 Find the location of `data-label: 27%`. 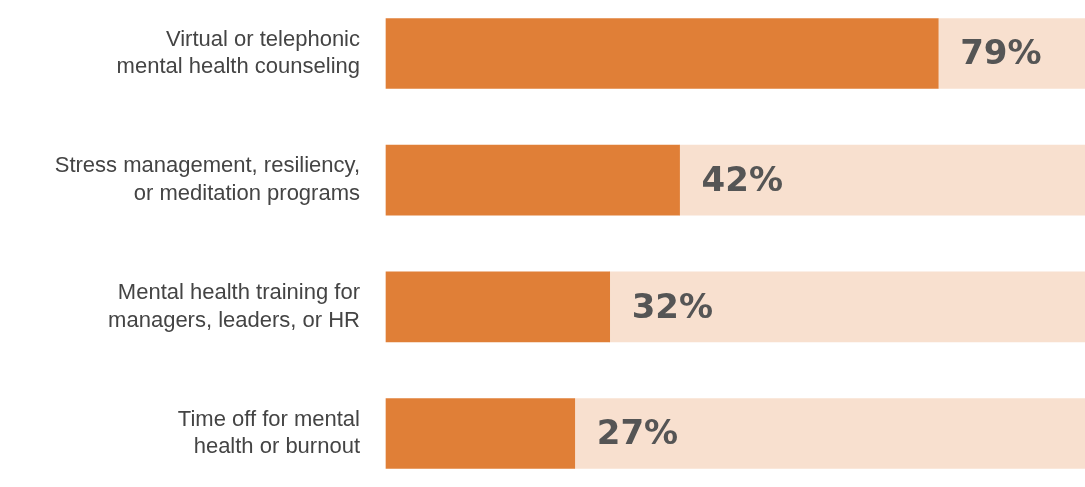

data-label: 27% is located at coordinates (637, 432).